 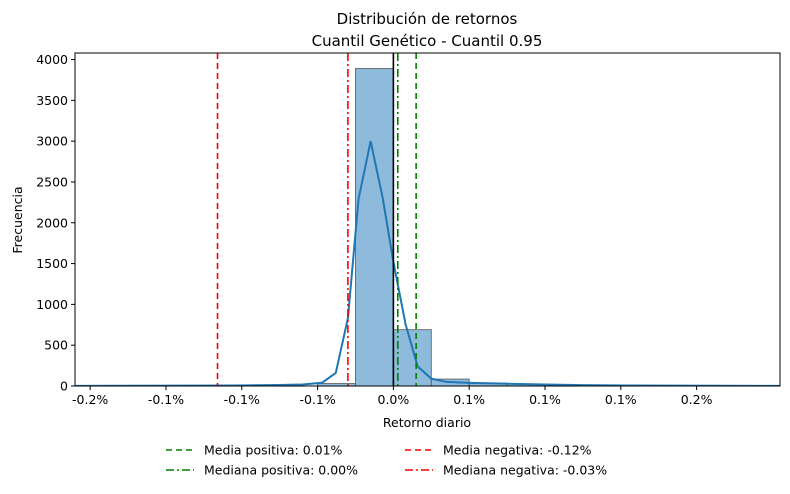 What do you see at coordinates (64, 386) in the screenshot?
I see `y-tick-label-0: 0` at bounding box center [64, 386].